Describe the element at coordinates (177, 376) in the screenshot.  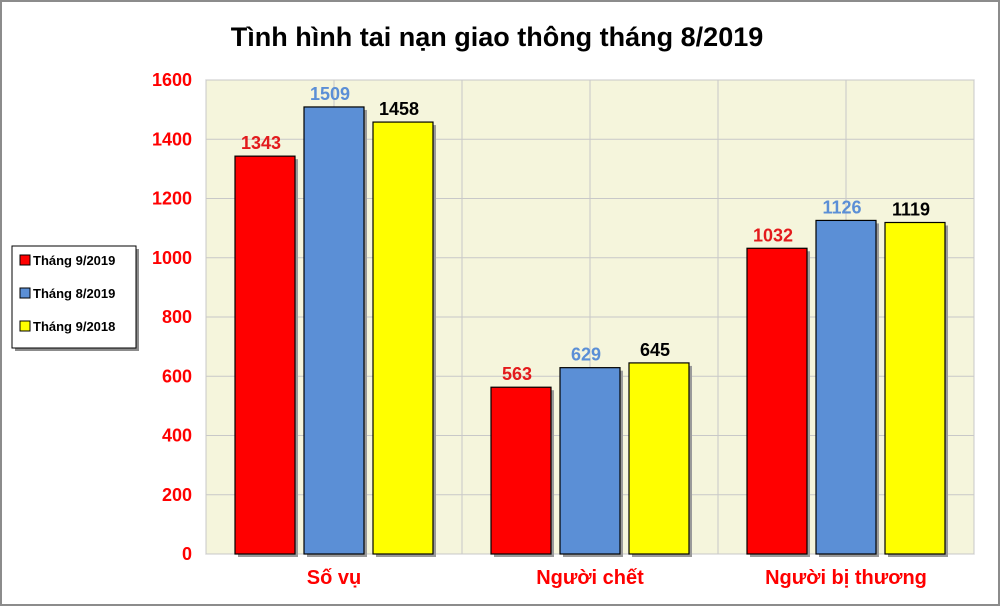
I see `y-tick-label: 600` at that location.